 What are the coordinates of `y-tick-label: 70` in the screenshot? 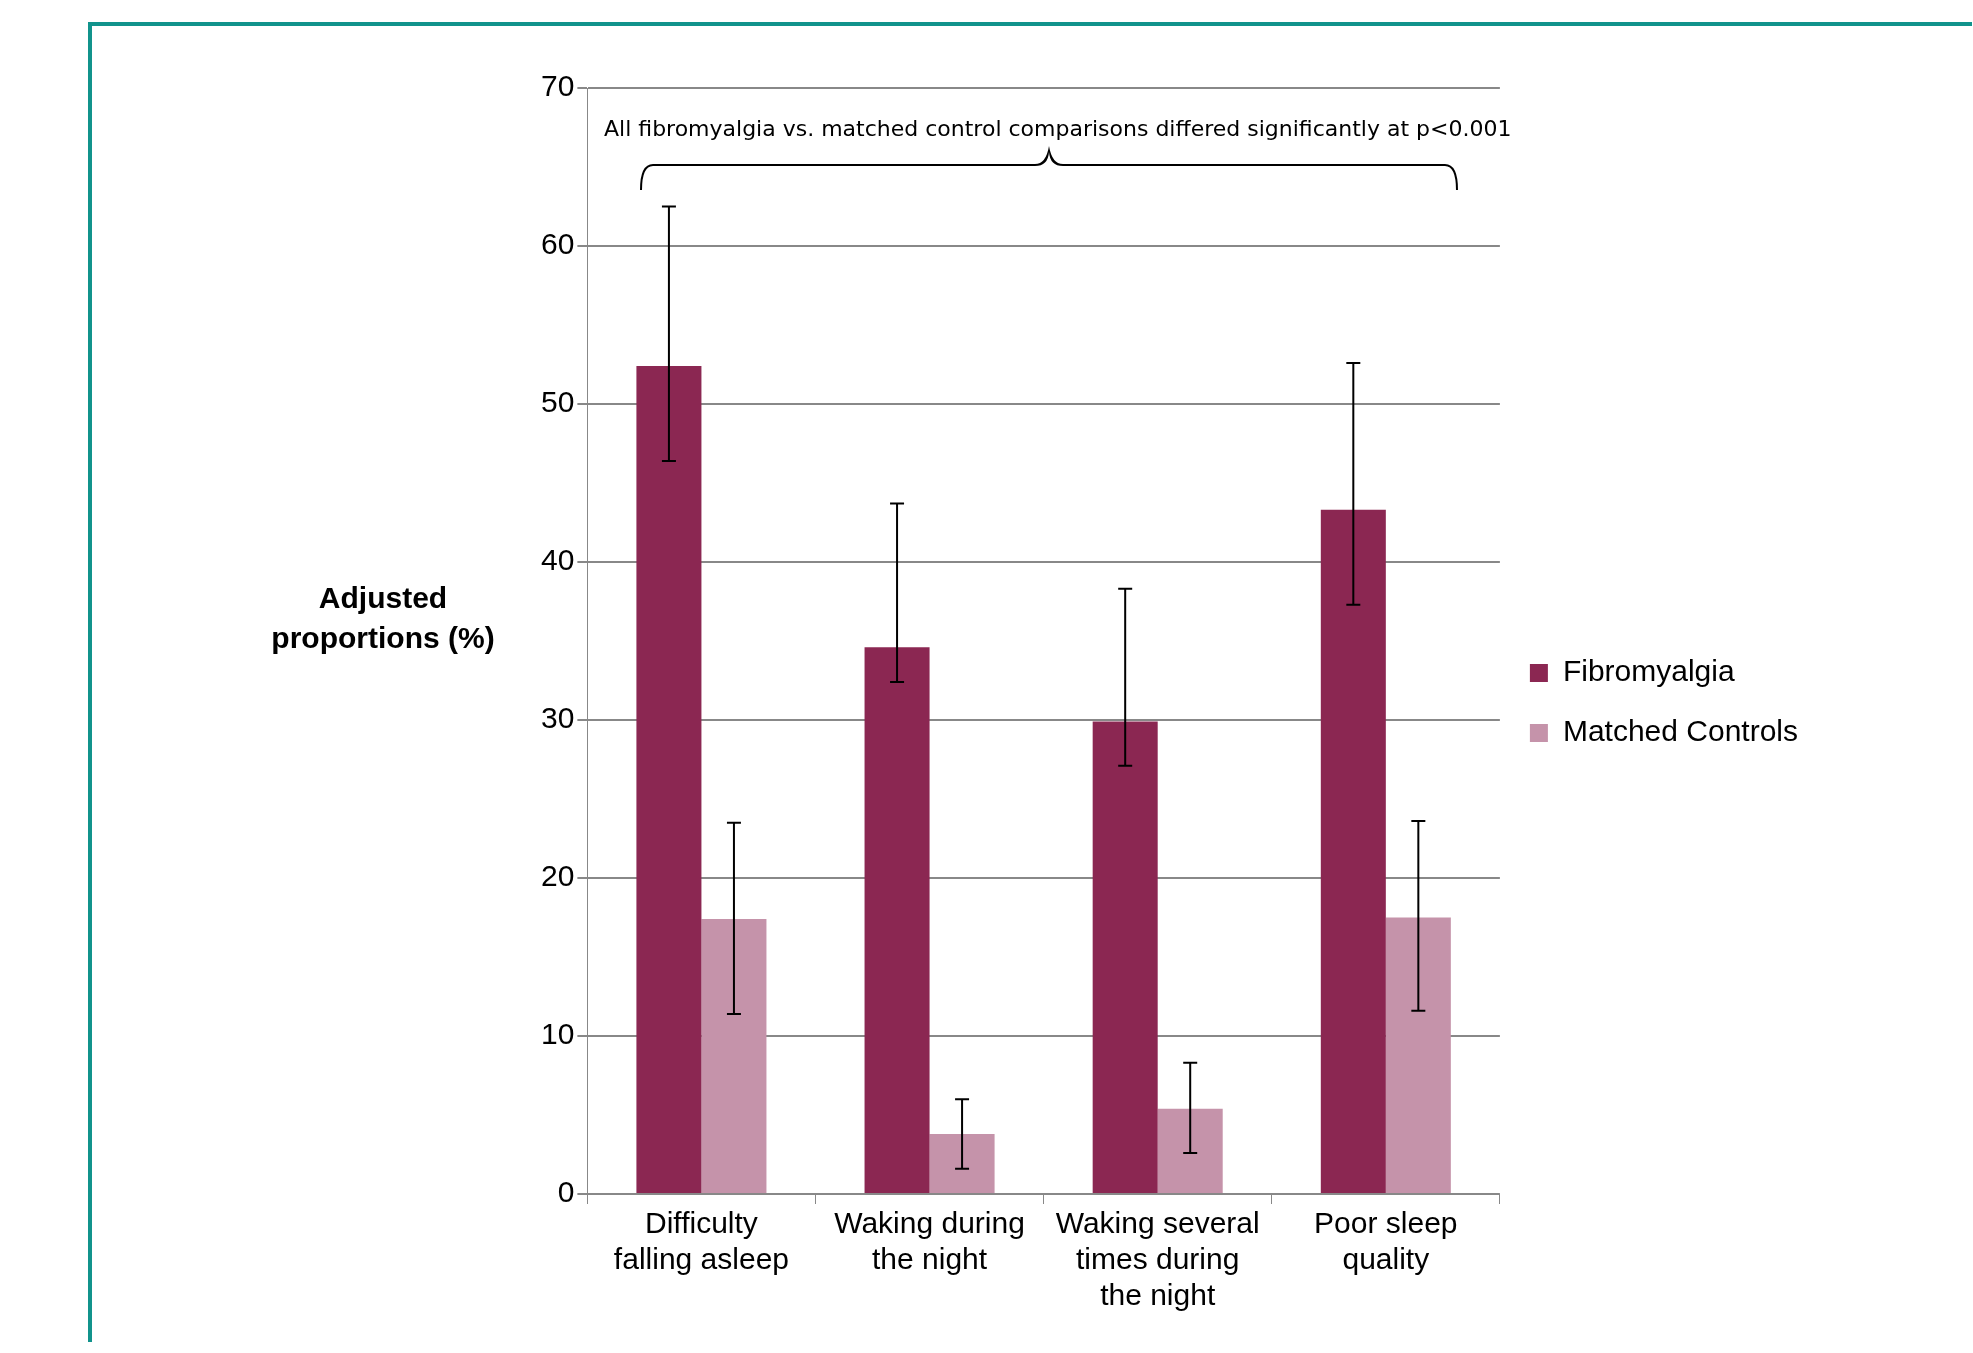 It's located at (557, 86).